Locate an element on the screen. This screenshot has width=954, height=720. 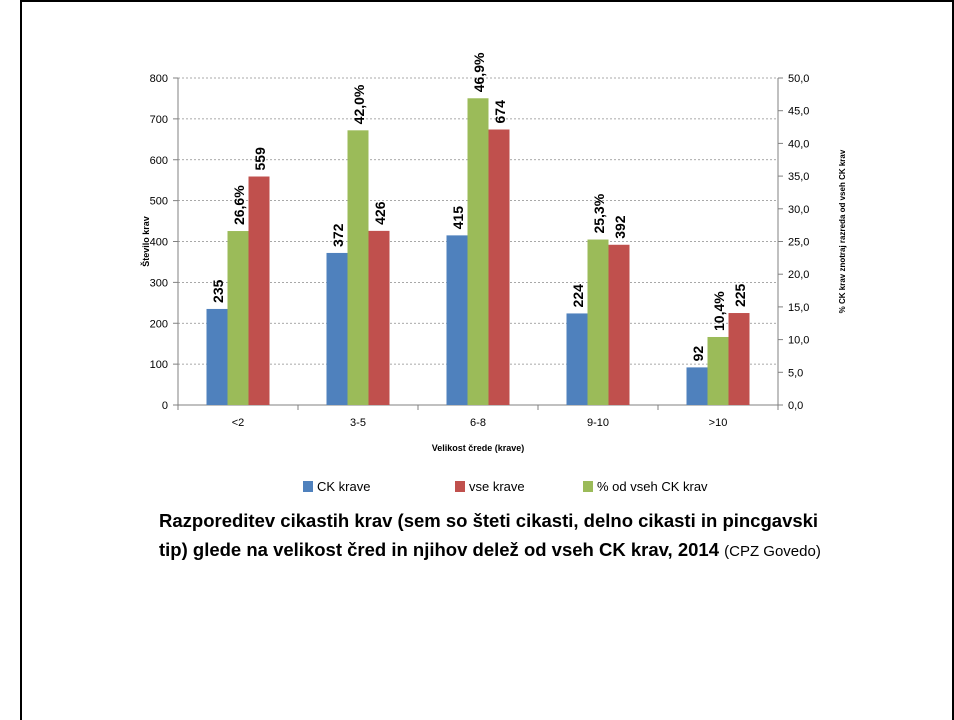
y2-tick-label: 15,0 is located at coordinates (798, 308).